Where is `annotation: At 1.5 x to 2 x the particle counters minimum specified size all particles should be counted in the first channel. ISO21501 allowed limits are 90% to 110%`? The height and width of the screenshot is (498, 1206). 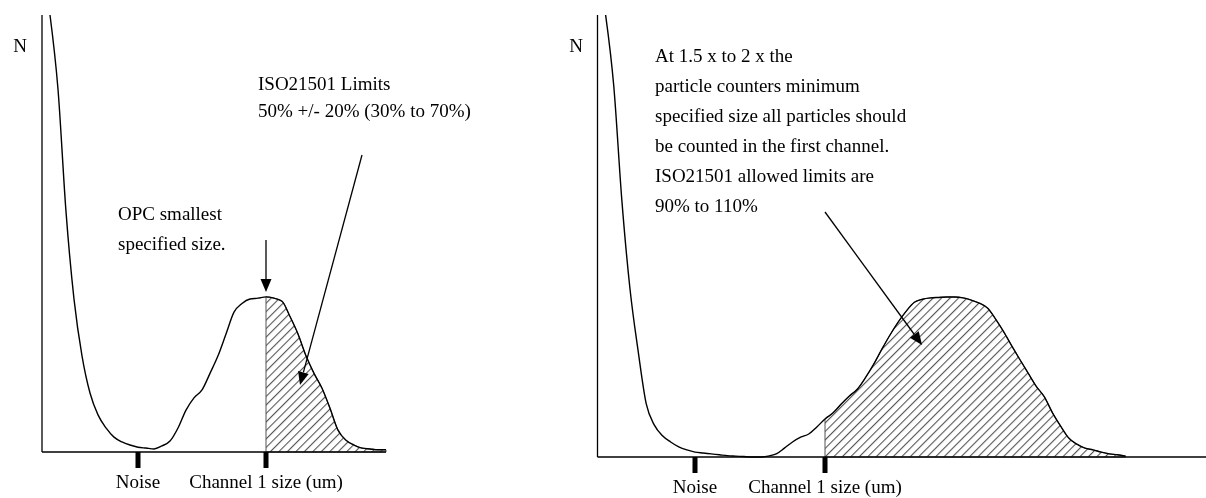 annotation: At 1.5 x to 2 x the particle counters minimum specified size all particles should be counted in the first channel. ISO21501 allowed limits are 90% to 110% is located at coordinates (781, 130).